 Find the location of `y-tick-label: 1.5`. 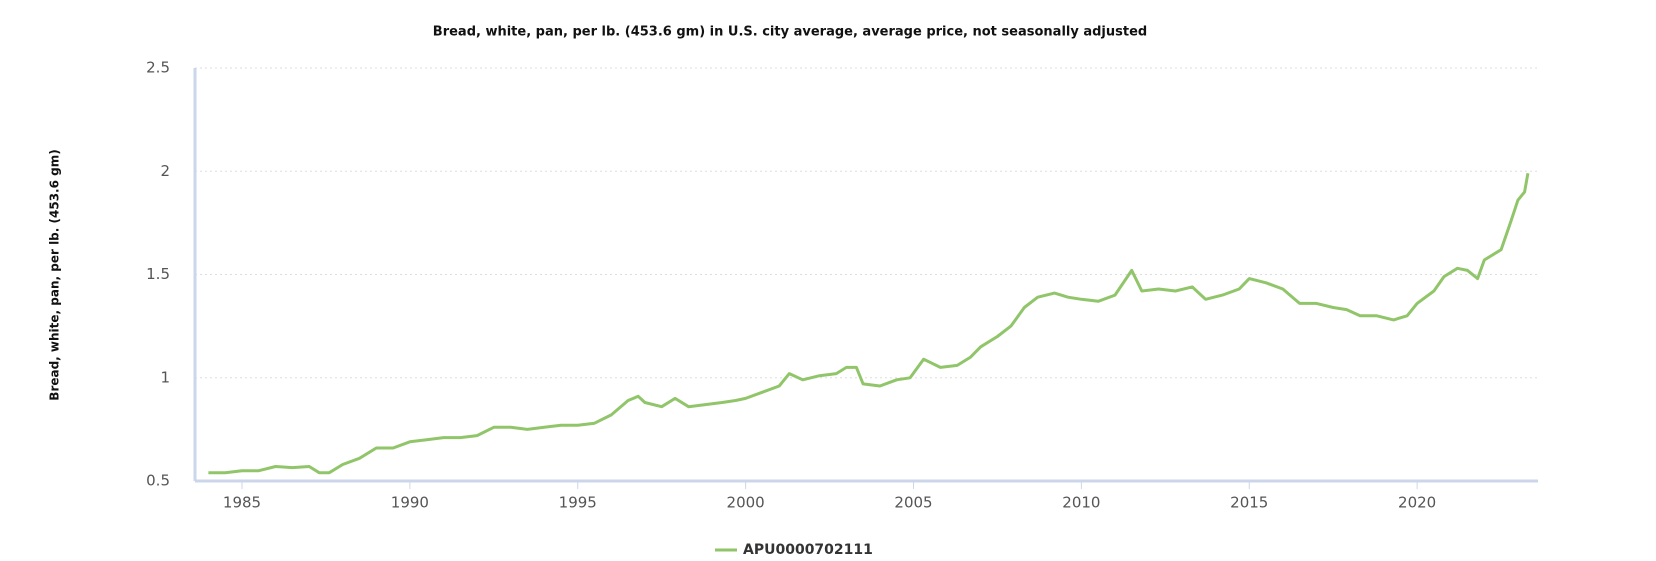

y-tick-label: 1.5 is located at coordinates (158, 274).